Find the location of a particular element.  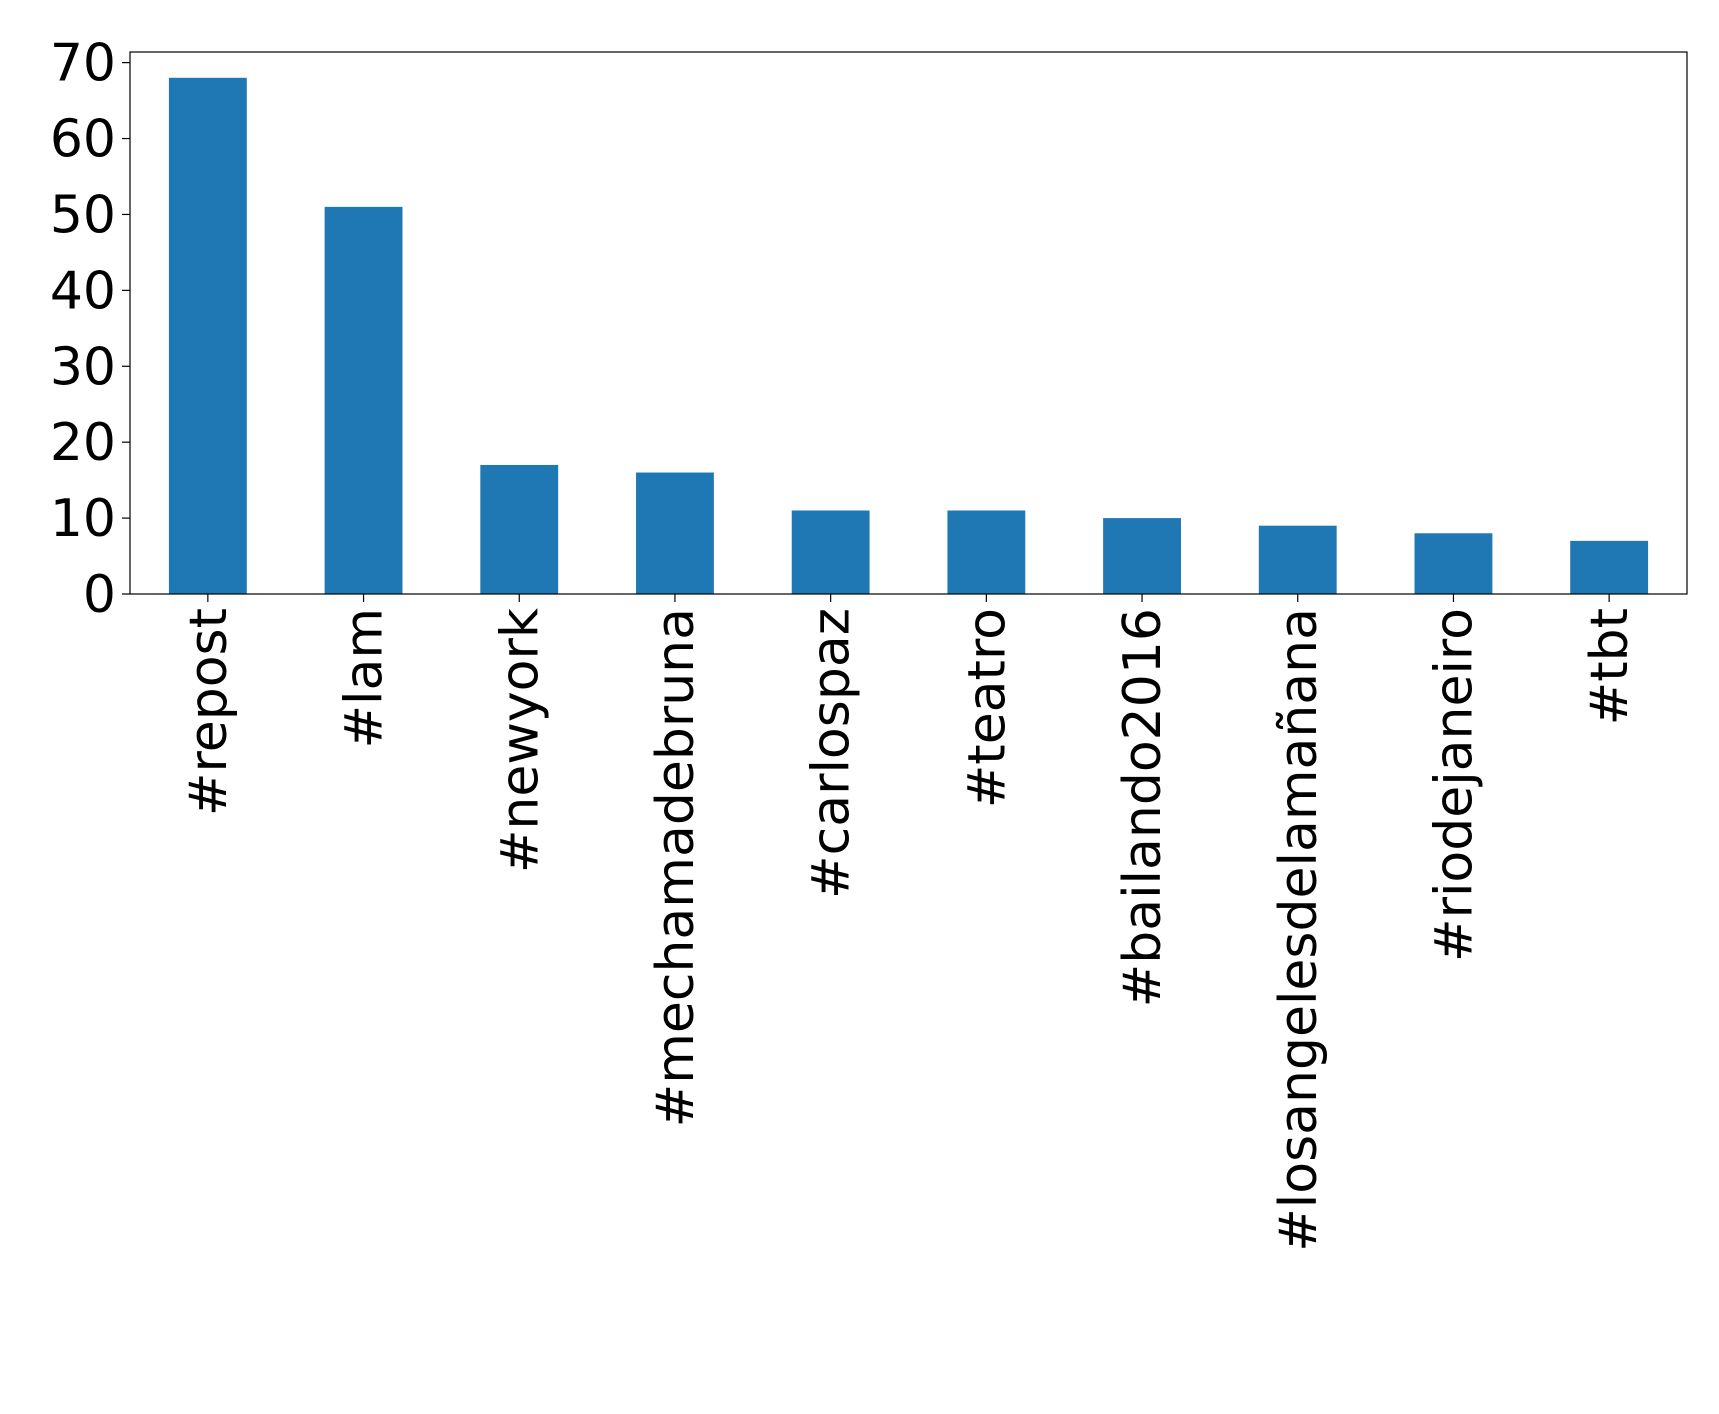

x-tick-label: #lam is located at coordinates (365, 678).